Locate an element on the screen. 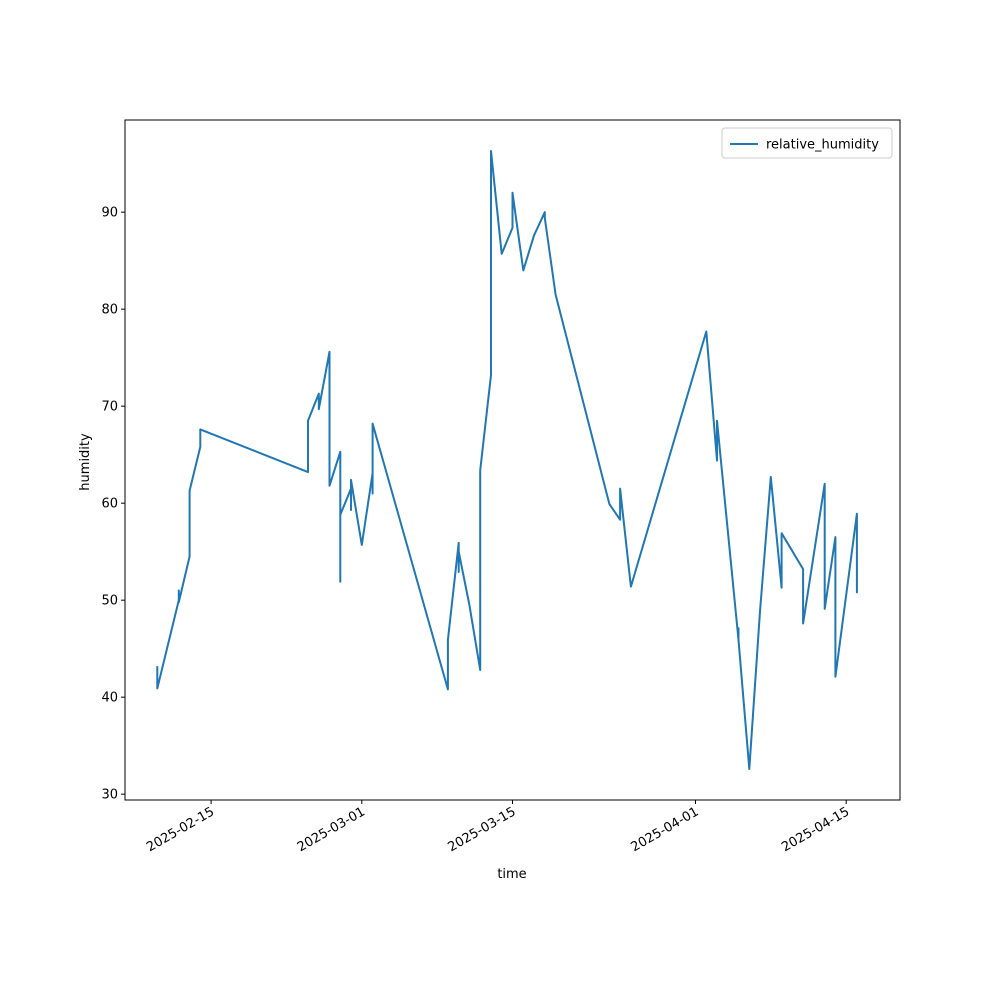  y-tick-label: 80 is located at coordinates (109, 310).